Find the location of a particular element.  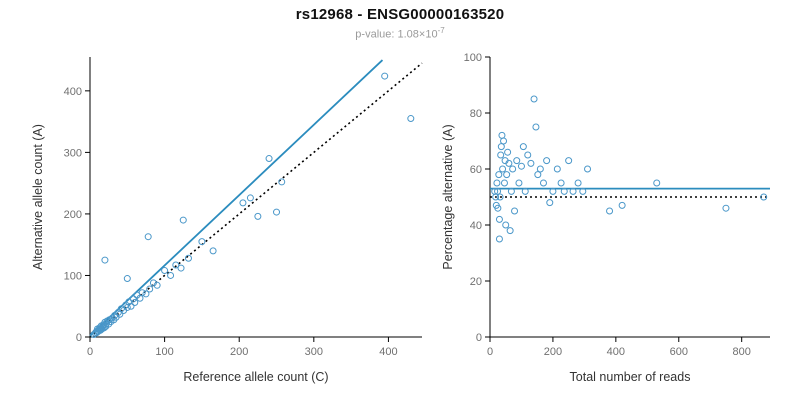

svg-text: Reference allele count (C) is located at coordinates (255, 377).